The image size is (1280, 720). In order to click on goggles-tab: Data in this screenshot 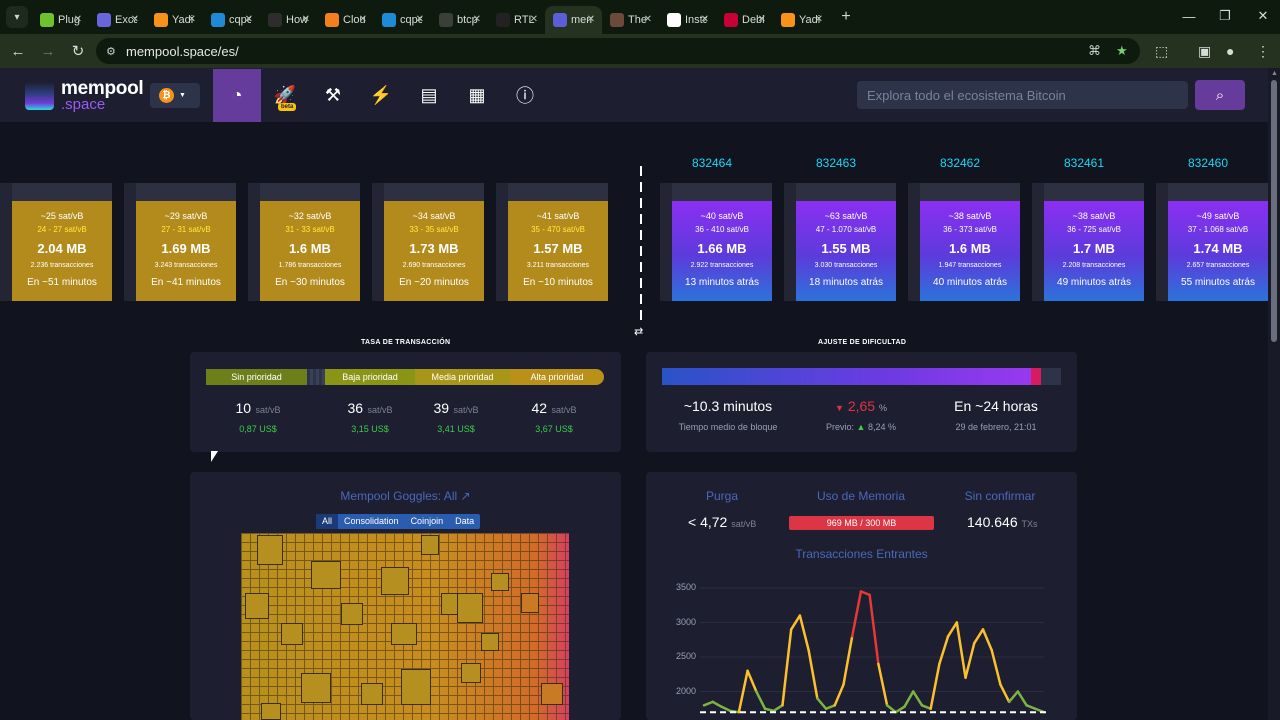, I will do `click(465, 521)`.